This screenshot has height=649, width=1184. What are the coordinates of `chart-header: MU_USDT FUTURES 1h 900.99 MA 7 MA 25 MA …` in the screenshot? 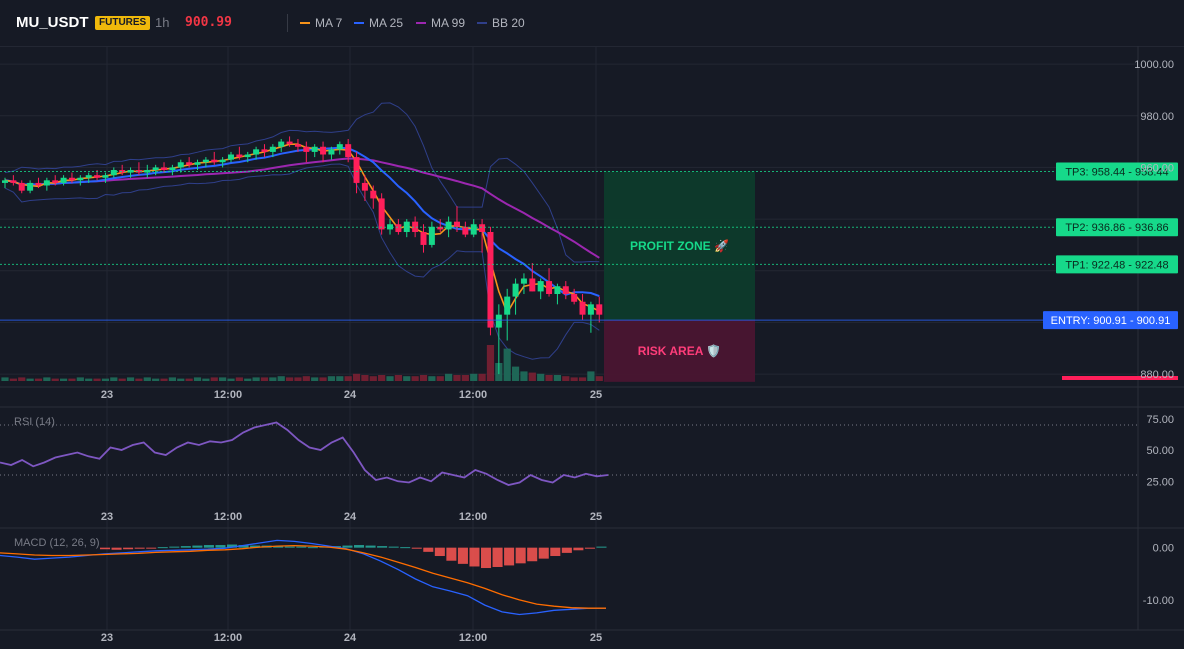 It's located at (592, 23).